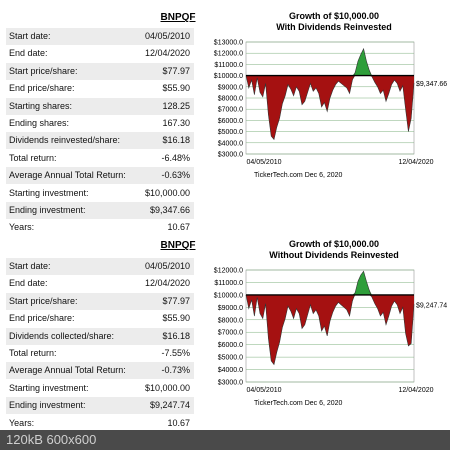 The height and width of the screenshot is (456, 450). Describe the element at coordinates (100, 71) in the screenshot. I see `stat-row: Start price/share: $77.97` at that location.